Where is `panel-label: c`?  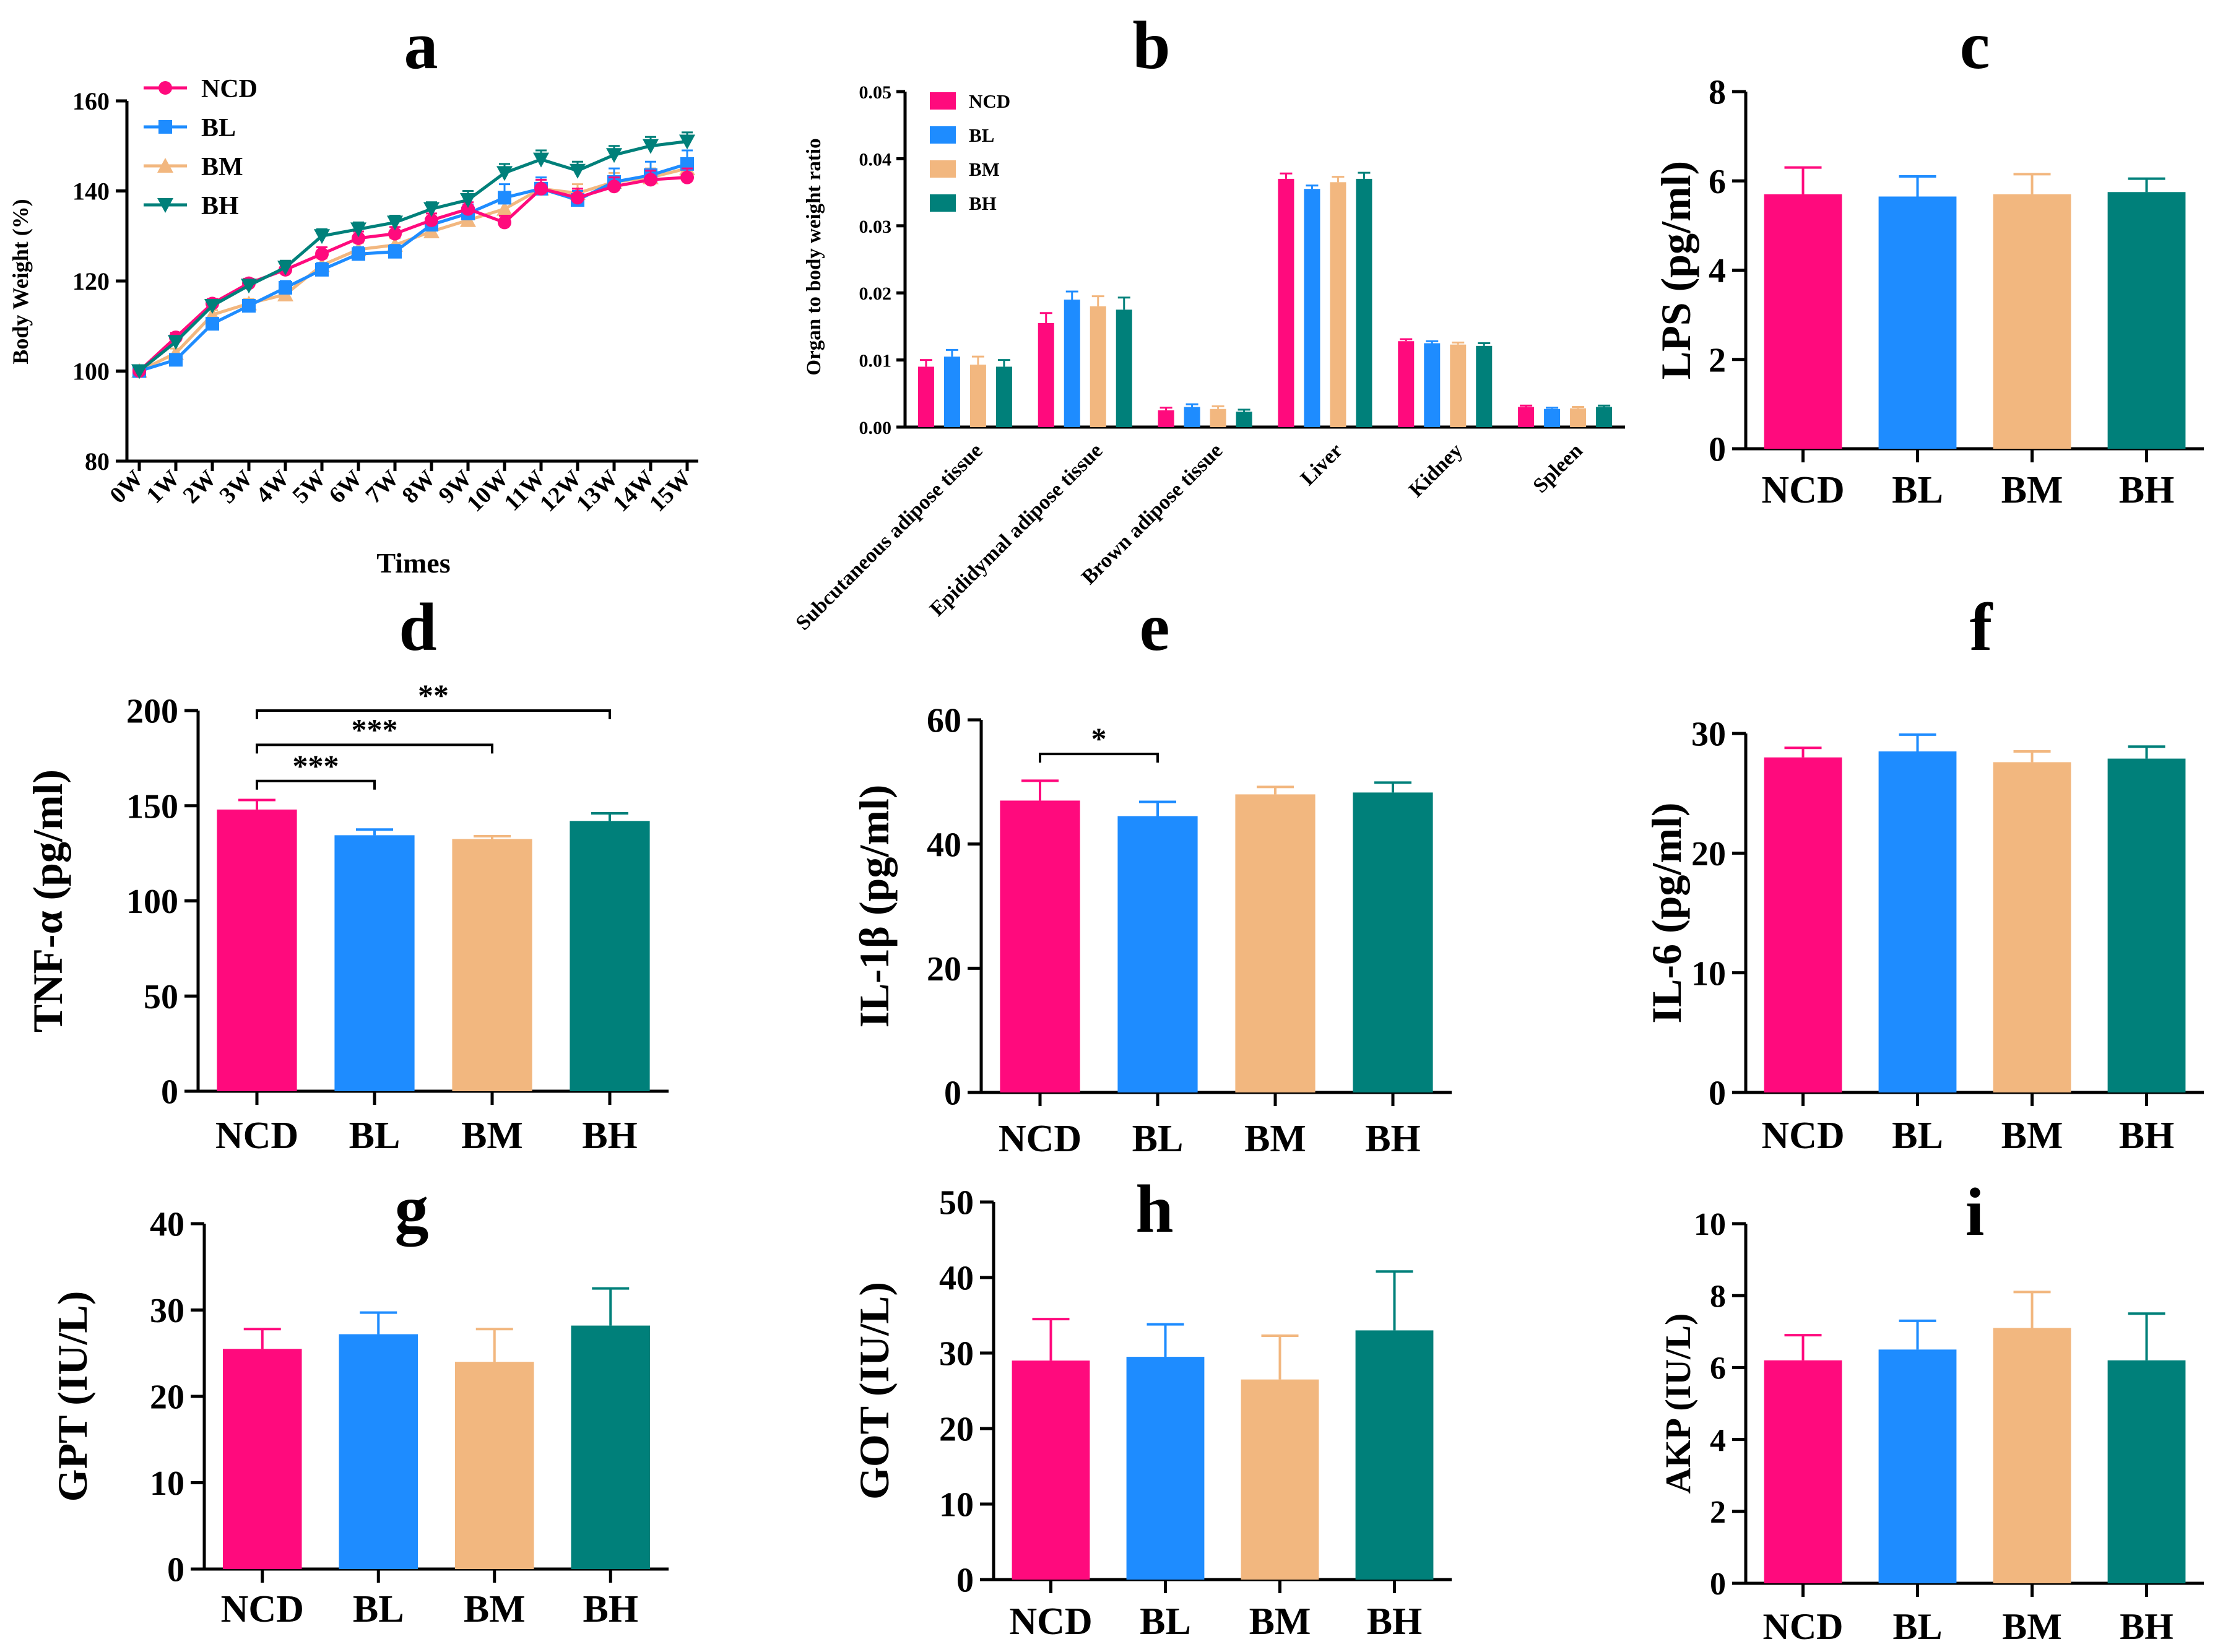 panel-label: c is located at coordinates (1975, 45).